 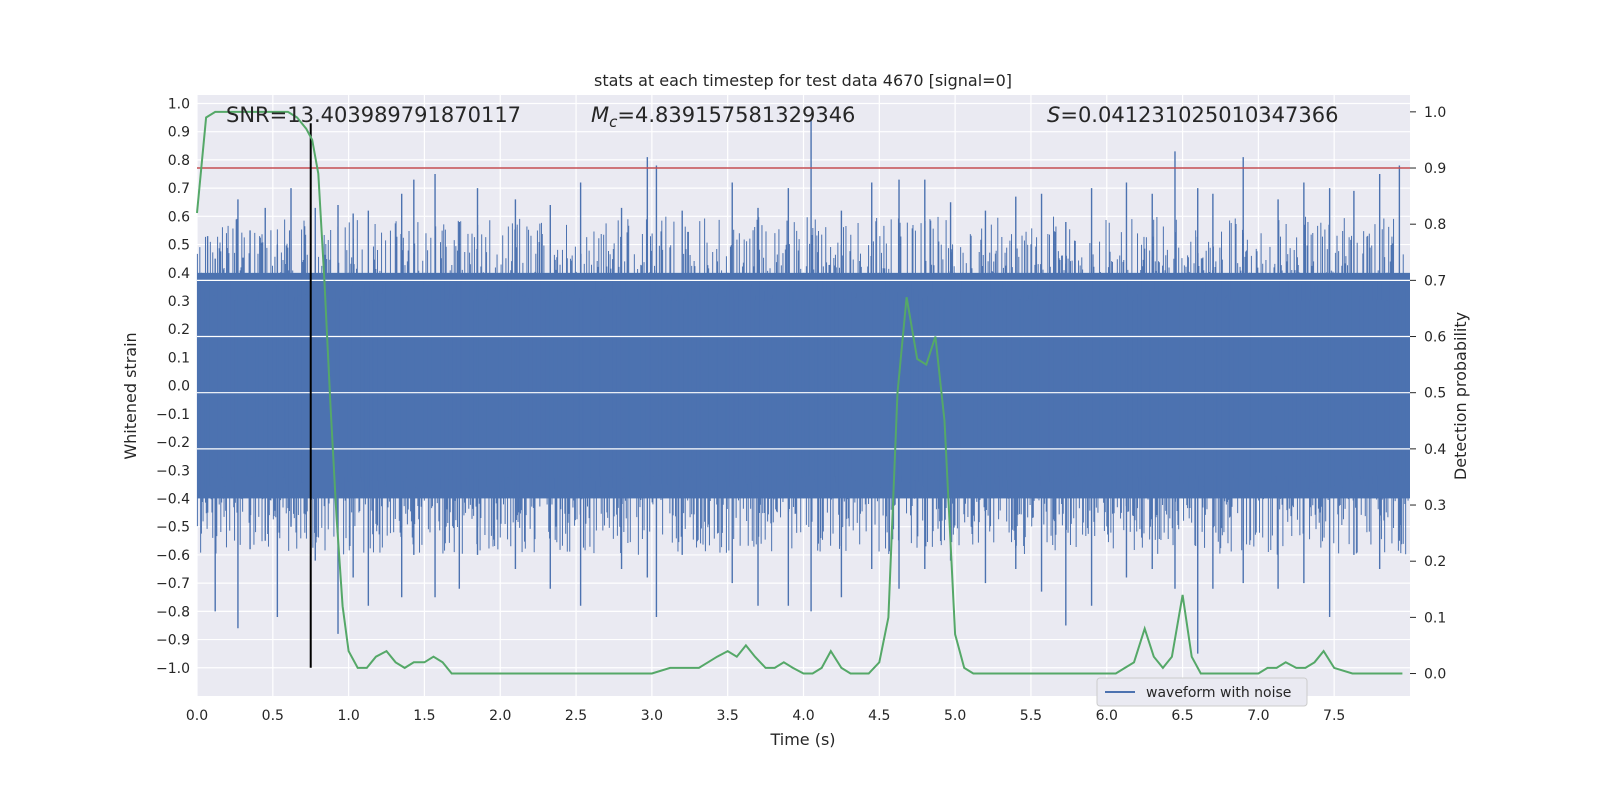 I want to click on s-symbol: S, so click(x=1053, y=115).